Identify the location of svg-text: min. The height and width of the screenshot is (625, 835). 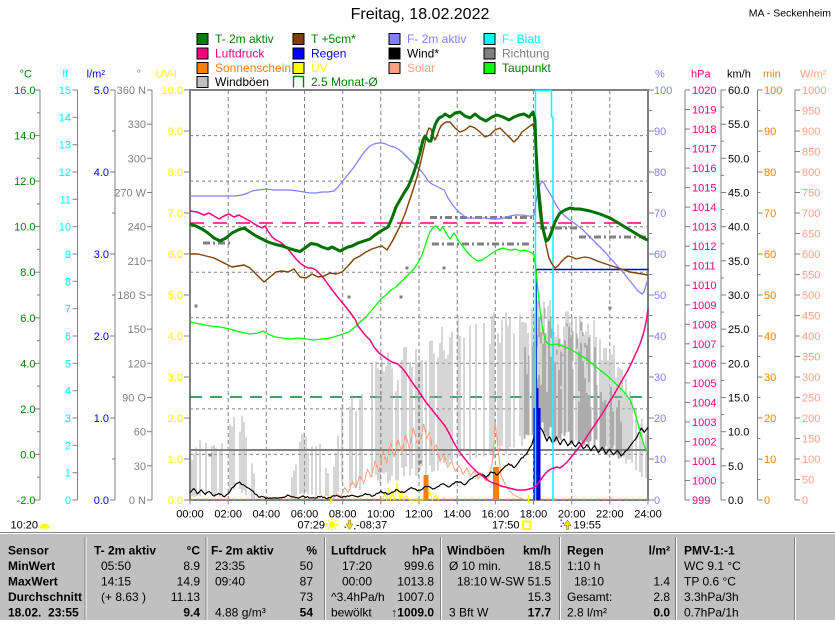
(772, 75).